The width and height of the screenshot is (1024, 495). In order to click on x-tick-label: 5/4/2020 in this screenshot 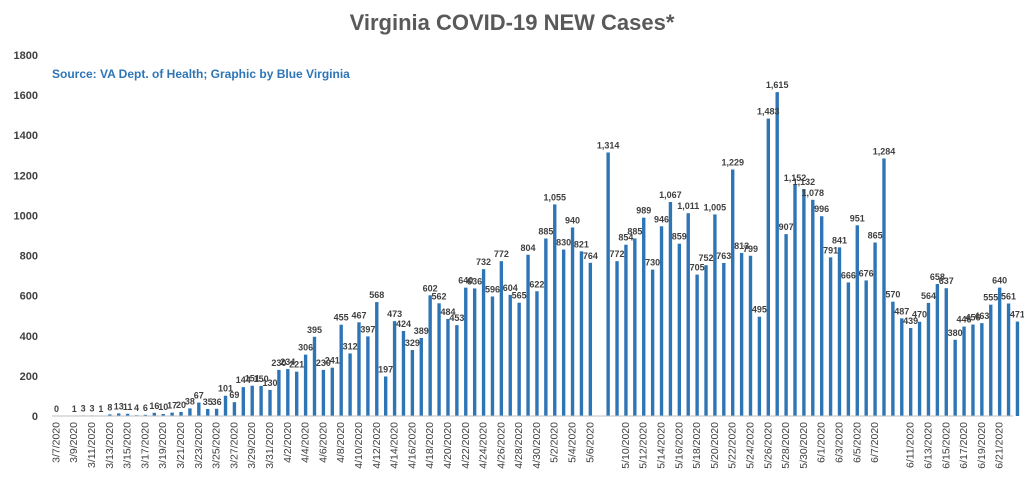, I will do `click(573, 442)`.